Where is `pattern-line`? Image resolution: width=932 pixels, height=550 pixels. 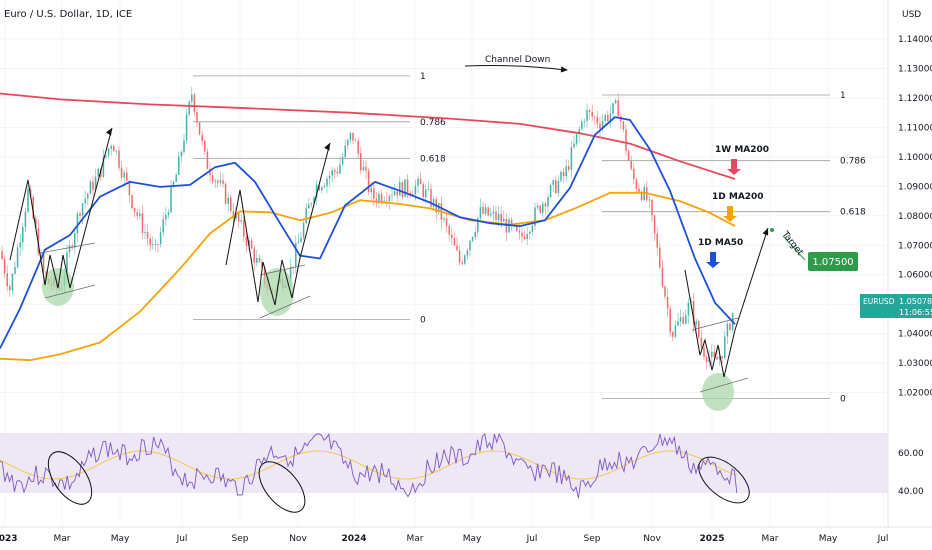 pattern-line is located at coordinates (61, 208).